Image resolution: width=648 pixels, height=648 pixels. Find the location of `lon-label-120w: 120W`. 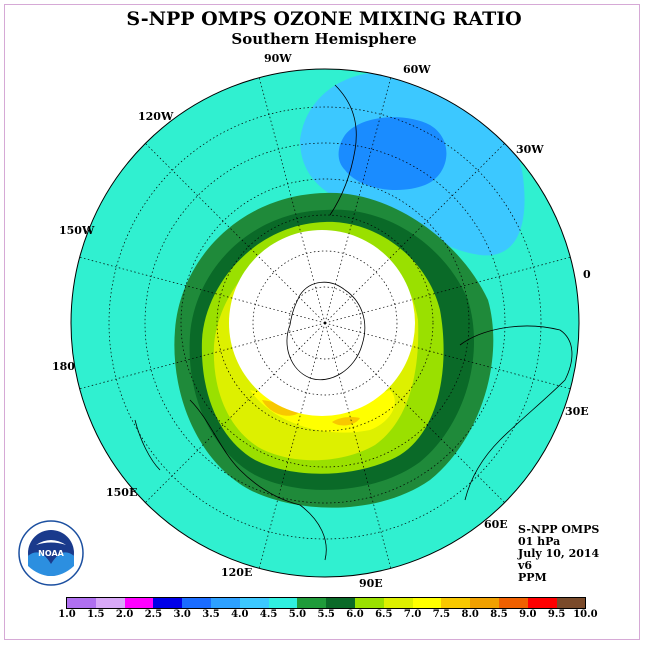

lon-label-120w: 120W is located at coordinates (156, 116).